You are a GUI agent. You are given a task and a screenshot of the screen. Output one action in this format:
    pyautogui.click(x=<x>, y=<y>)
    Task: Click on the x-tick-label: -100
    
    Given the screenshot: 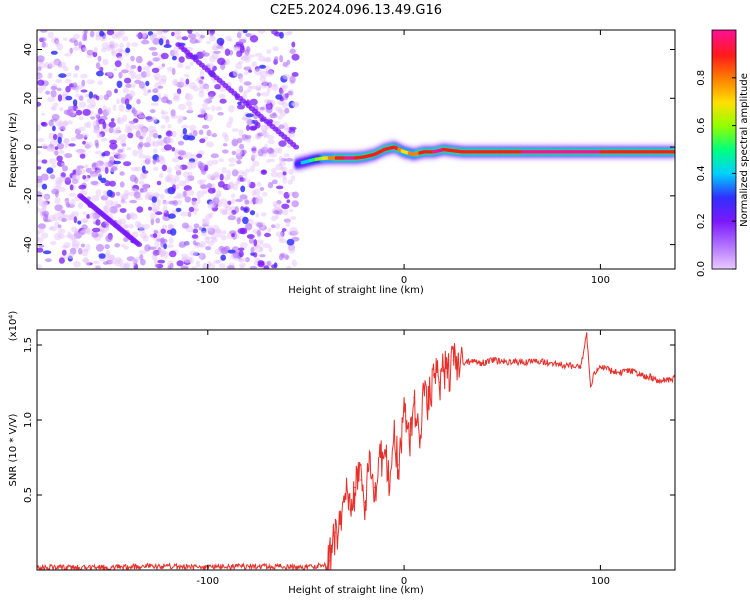 What is the action you would take?
    pyautogui.click(x=207, y=280)
    